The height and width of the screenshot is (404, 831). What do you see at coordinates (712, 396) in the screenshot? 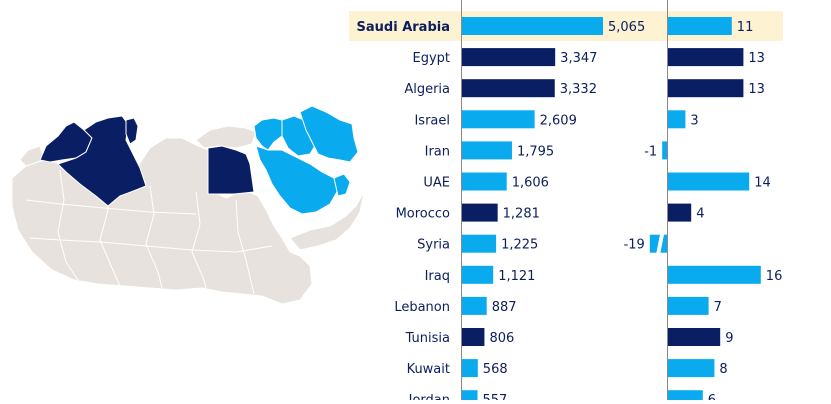
I see `series-2-value-label: 6` at bounding box center [712, 396].